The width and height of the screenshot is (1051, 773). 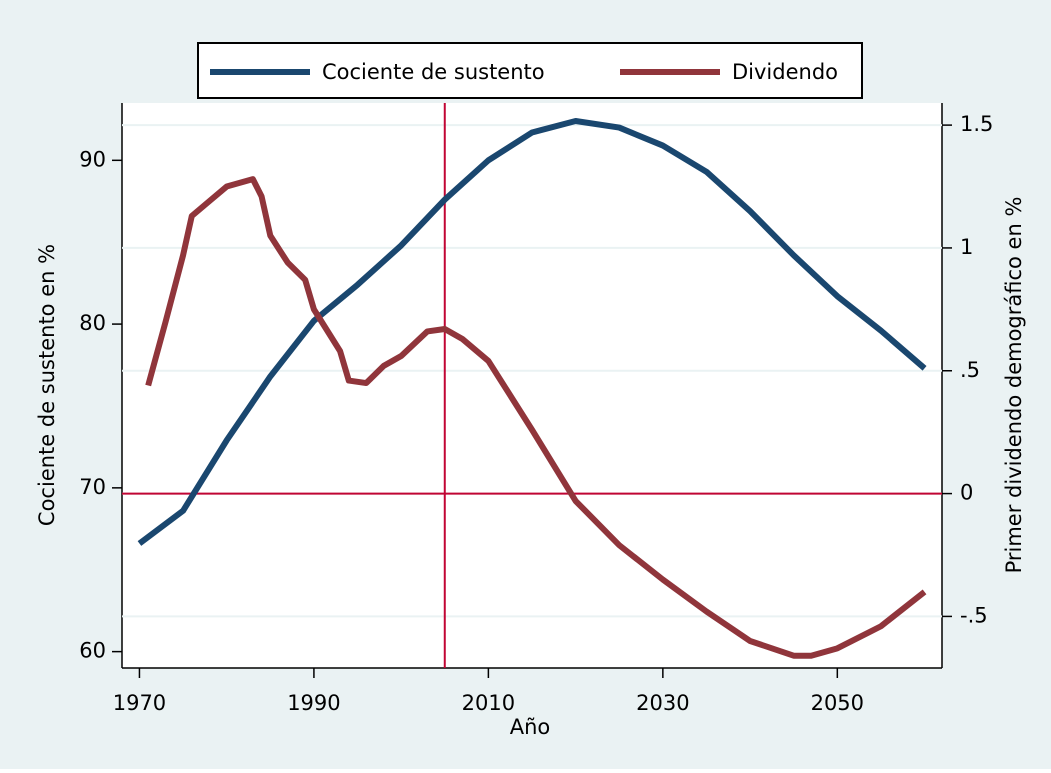 I want to click on x-tick-label: 2010, so click(x=488, y=703).